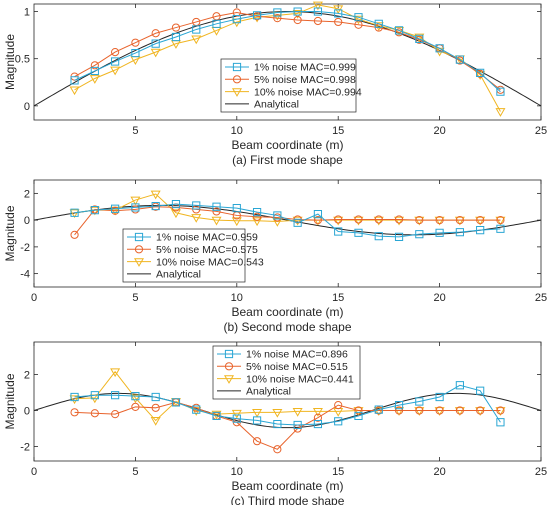  I want to click on panel-caption: (c) Third mode shape, so click(288, 499).